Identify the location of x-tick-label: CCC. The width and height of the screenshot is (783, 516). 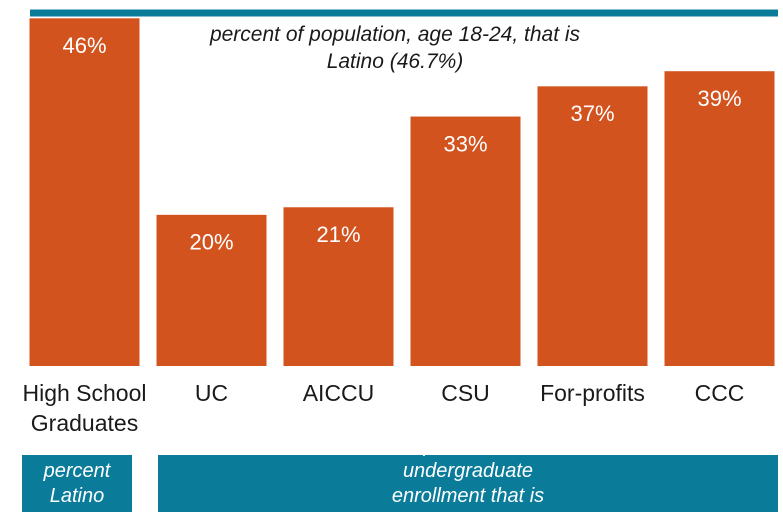
(719, 393).